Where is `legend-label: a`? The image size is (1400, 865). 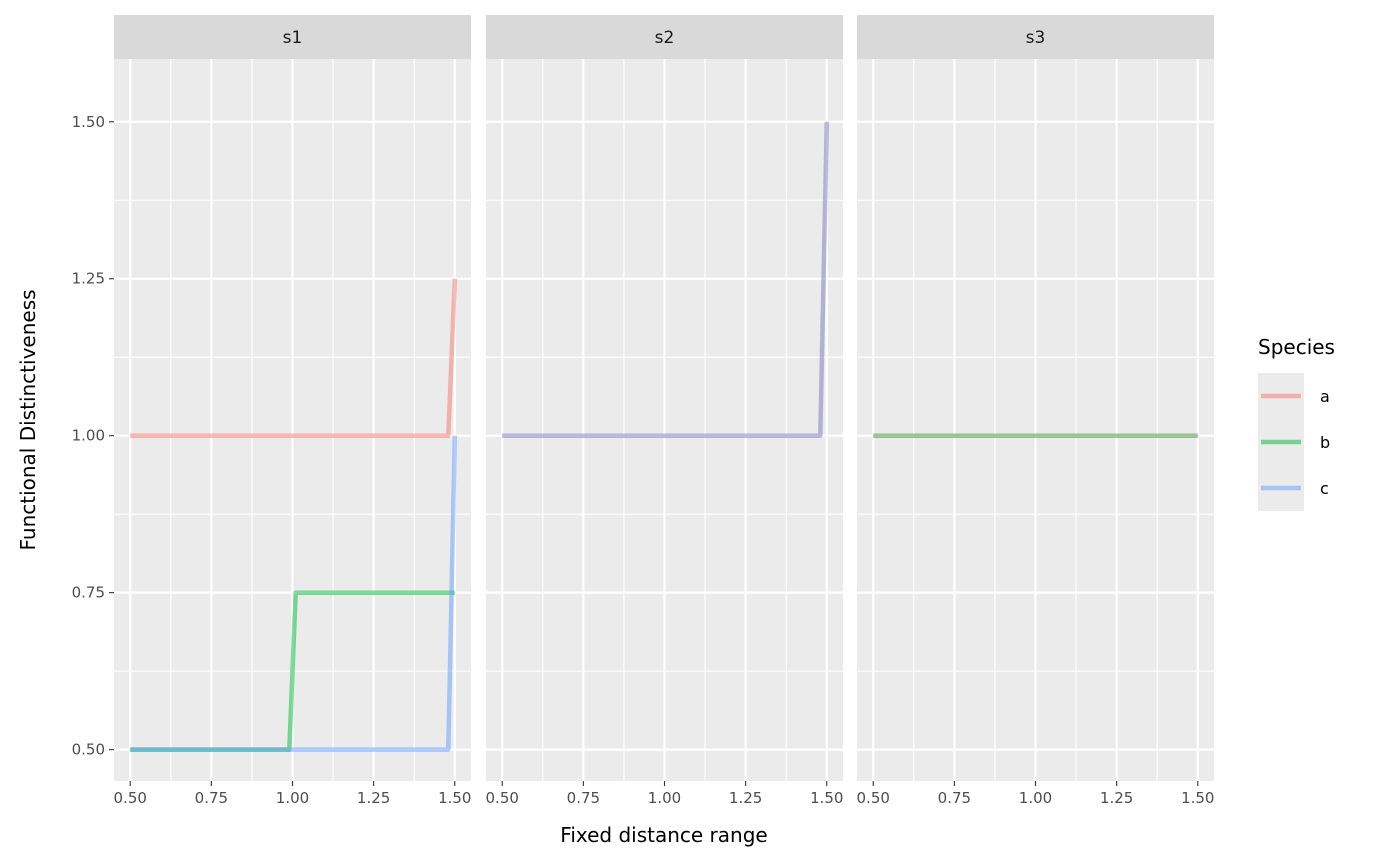
legend-label: a is located at coordinates (1325, 396).